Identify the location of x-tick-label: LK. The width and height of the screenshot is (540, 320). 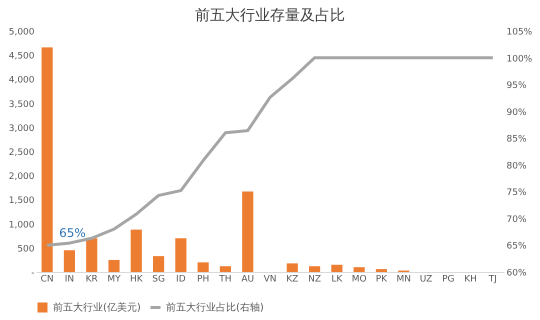
(337, 279).